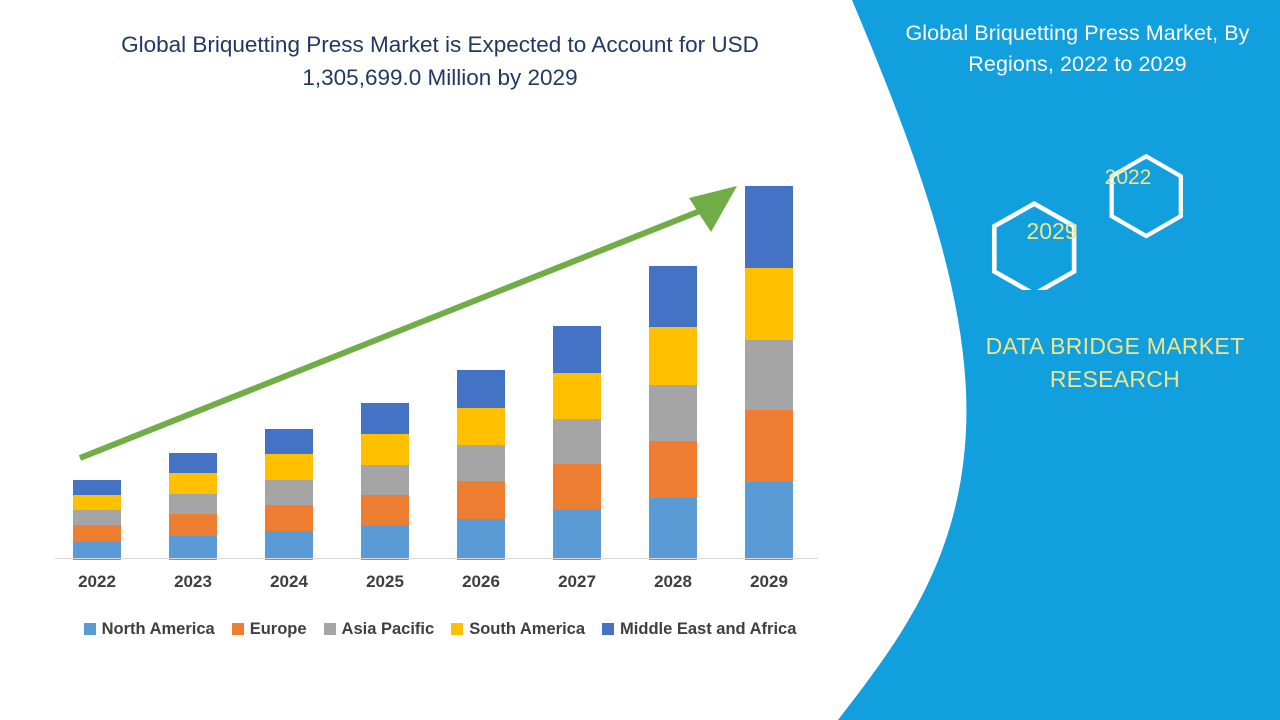 Image resolution: width=1280 pixels, height=720 pixels. I want to click on brand-name: DATA BRIDGE MARKET RESEARCH, so click(1115, 362).